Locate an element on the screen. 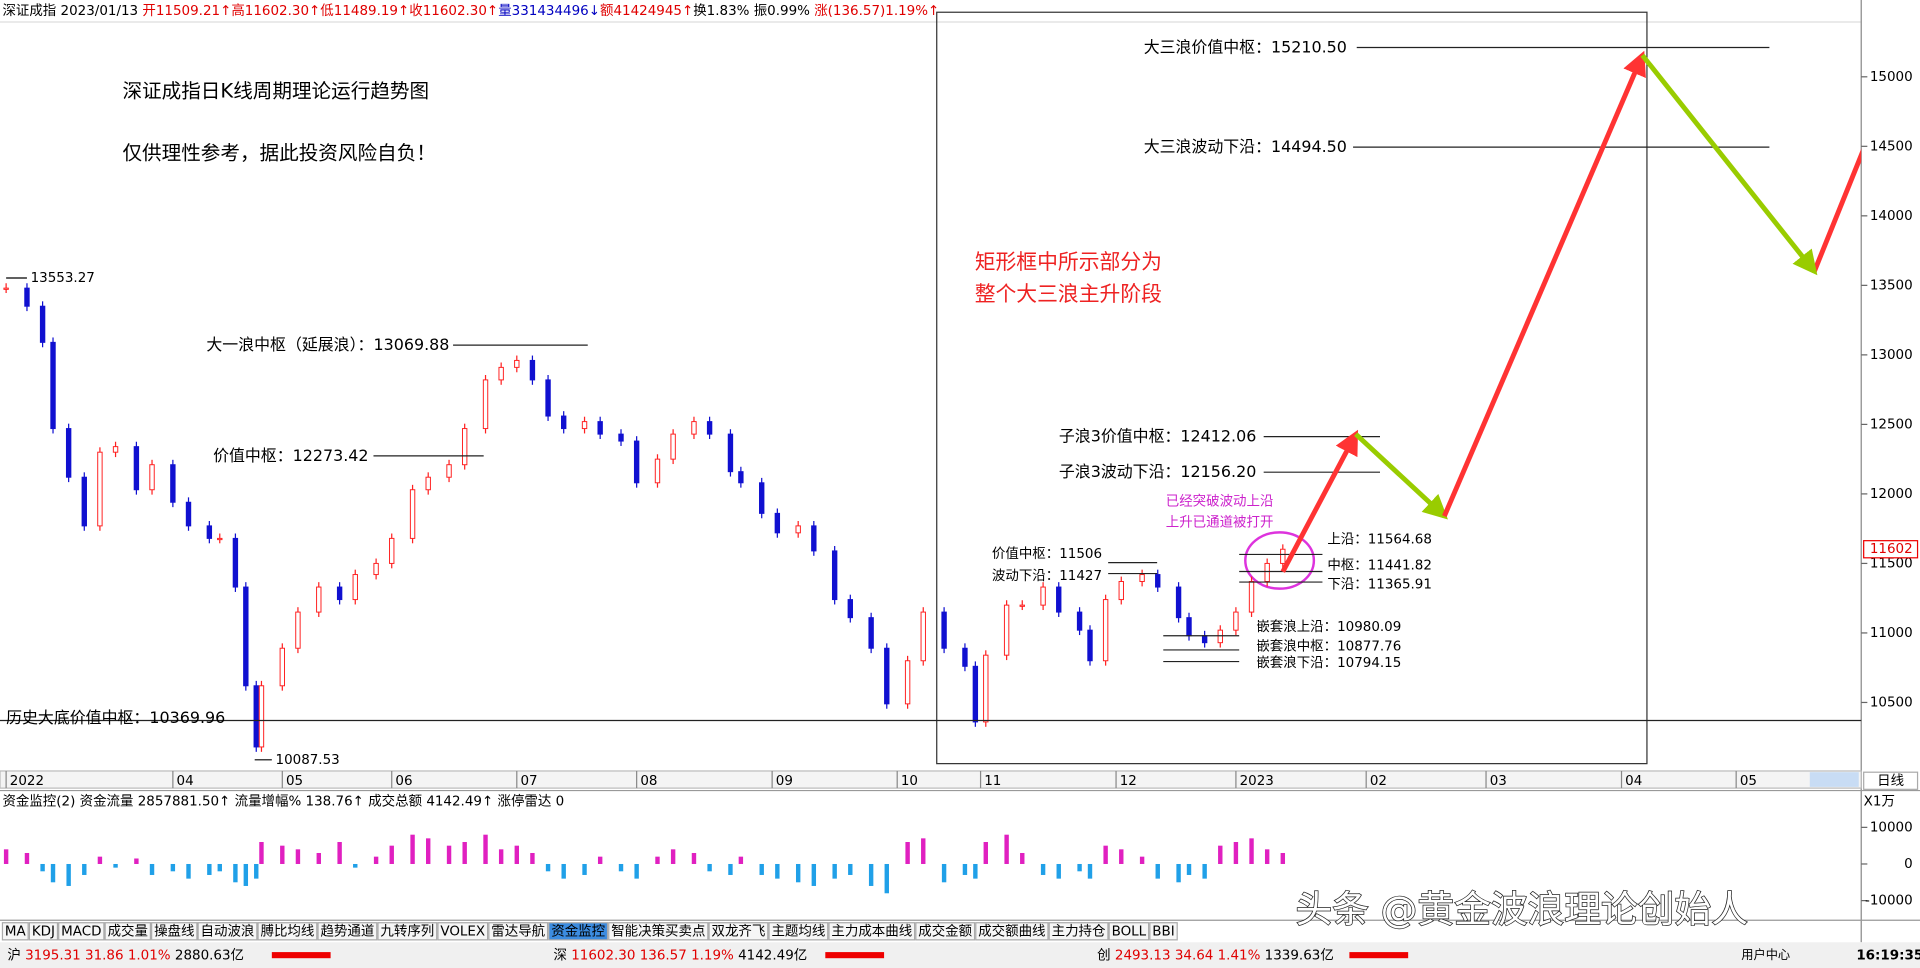 Image resolution: width=1920 pixels, height=968 pixels. level-label: 嵌套浪下沿：10794.15 is located at coordinates (1328, 663).